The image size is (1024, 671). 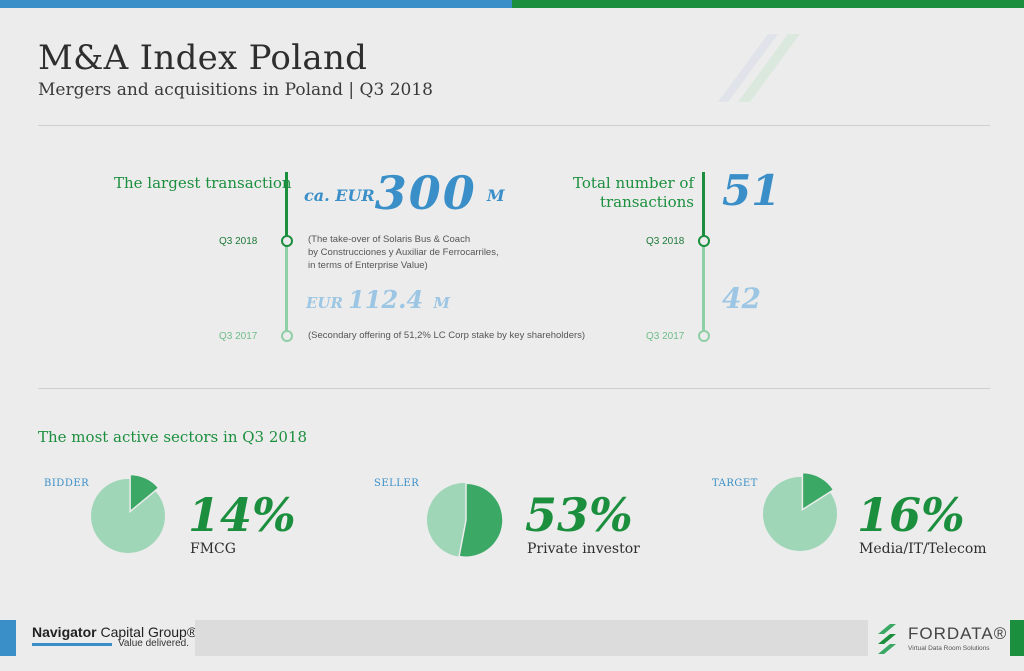 I want to click on divider-middle, so click(x=514, y=388).